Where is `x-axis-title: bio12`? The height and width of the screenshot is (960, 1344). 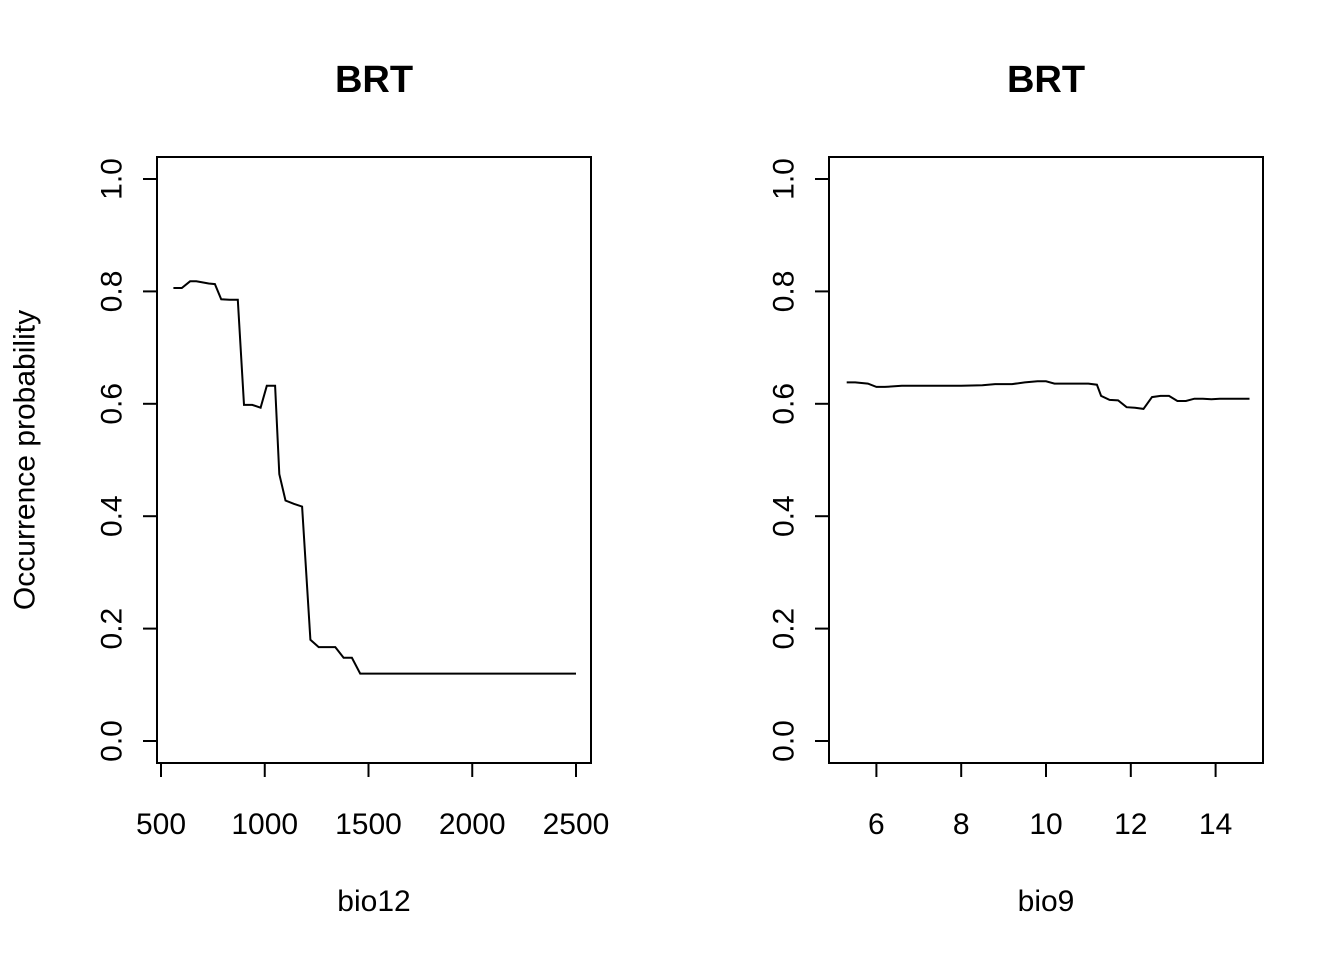 x-axis-title: bio12 is located at coordinates (373, 901).